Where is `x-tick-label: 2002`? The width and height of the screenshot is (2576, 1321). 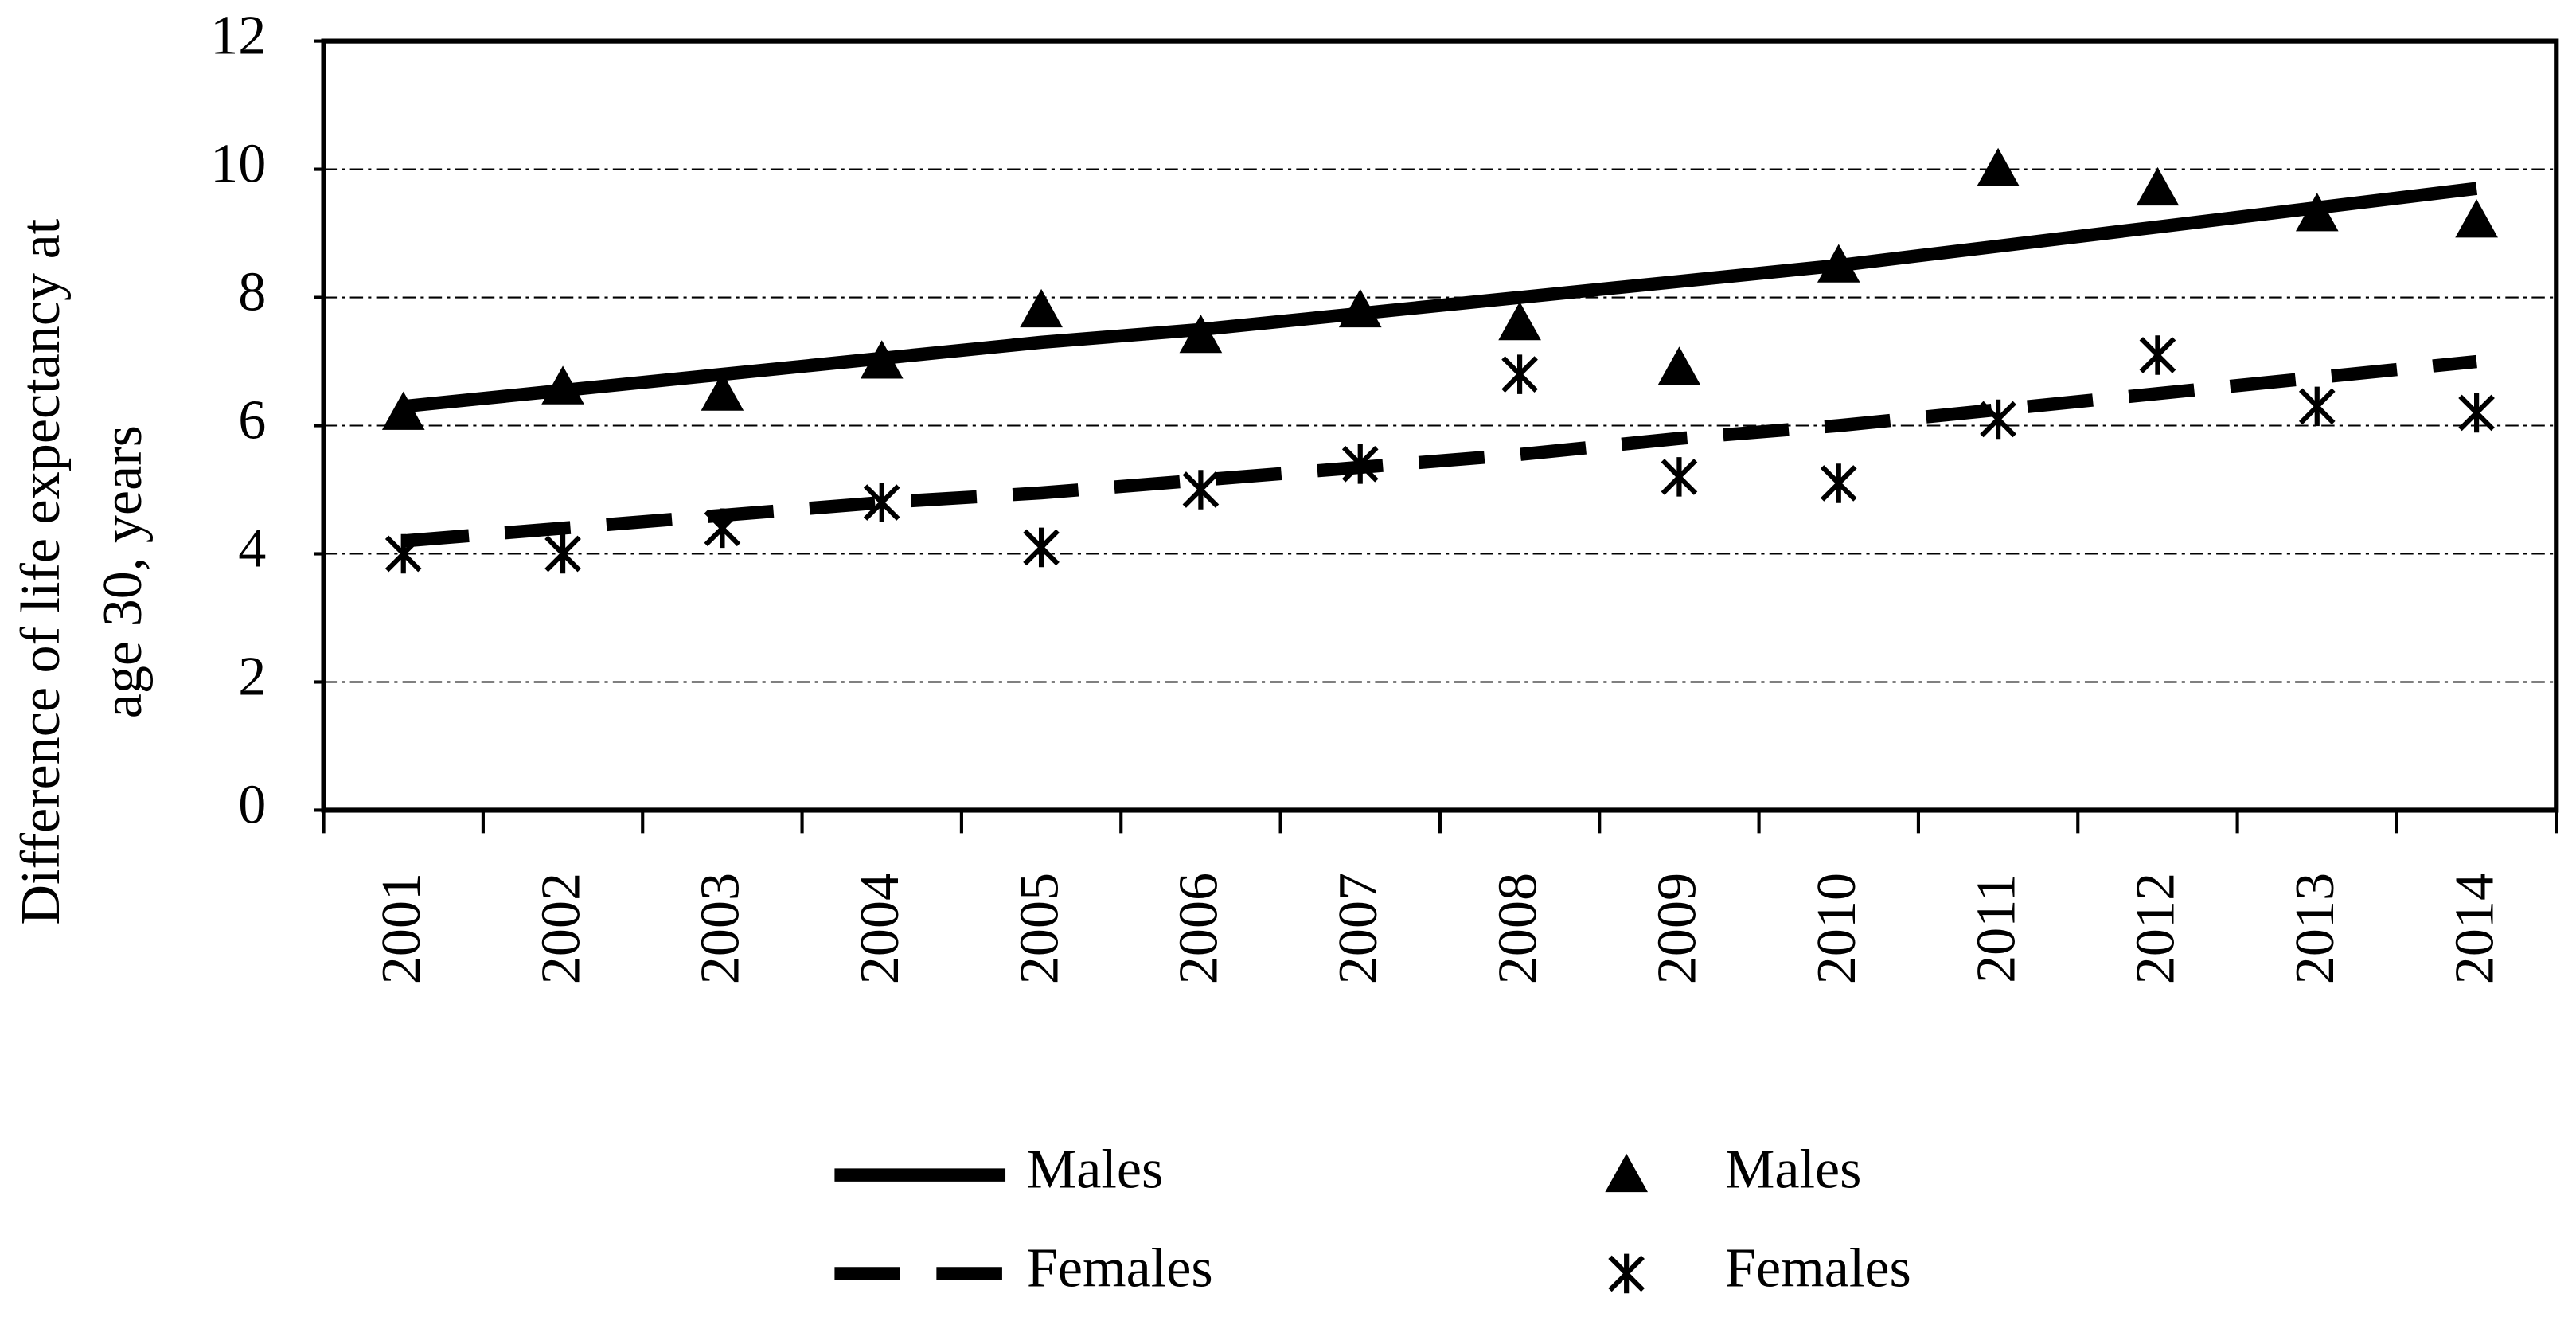 x-tick-label: 2002 is located at coordinates (560, 928).